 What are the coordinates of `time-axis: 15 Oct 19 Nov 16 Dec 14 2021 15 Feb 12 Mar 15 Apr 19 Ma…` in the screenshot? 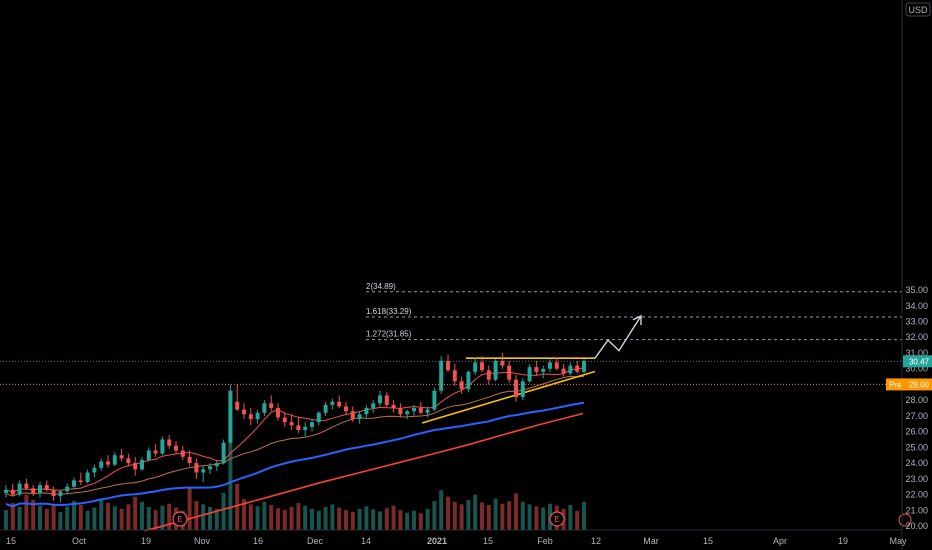 It's located at (453, 537).